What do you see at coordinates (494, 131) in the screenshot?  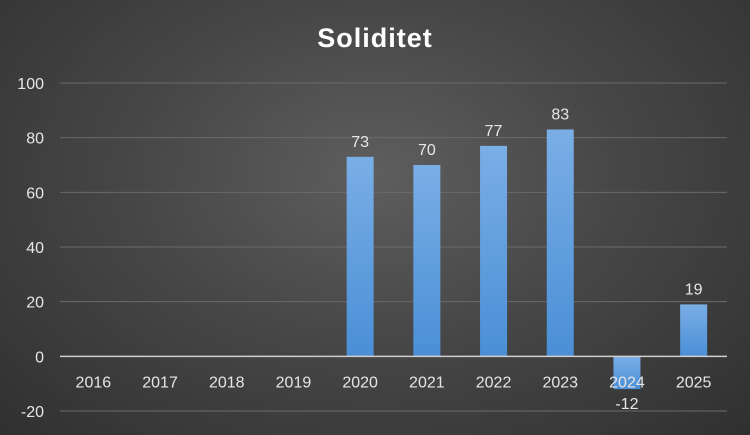 I see `data-label-2022: 77` at bounding box center [494, 131].